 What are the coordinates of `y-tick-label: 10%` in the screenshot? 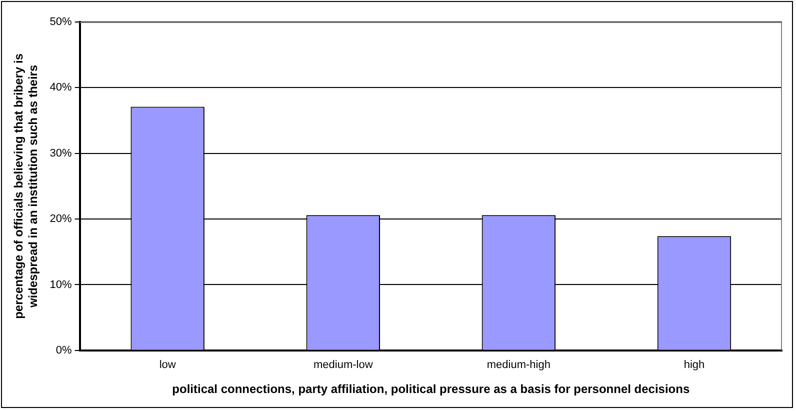 It's located at (61, 284).